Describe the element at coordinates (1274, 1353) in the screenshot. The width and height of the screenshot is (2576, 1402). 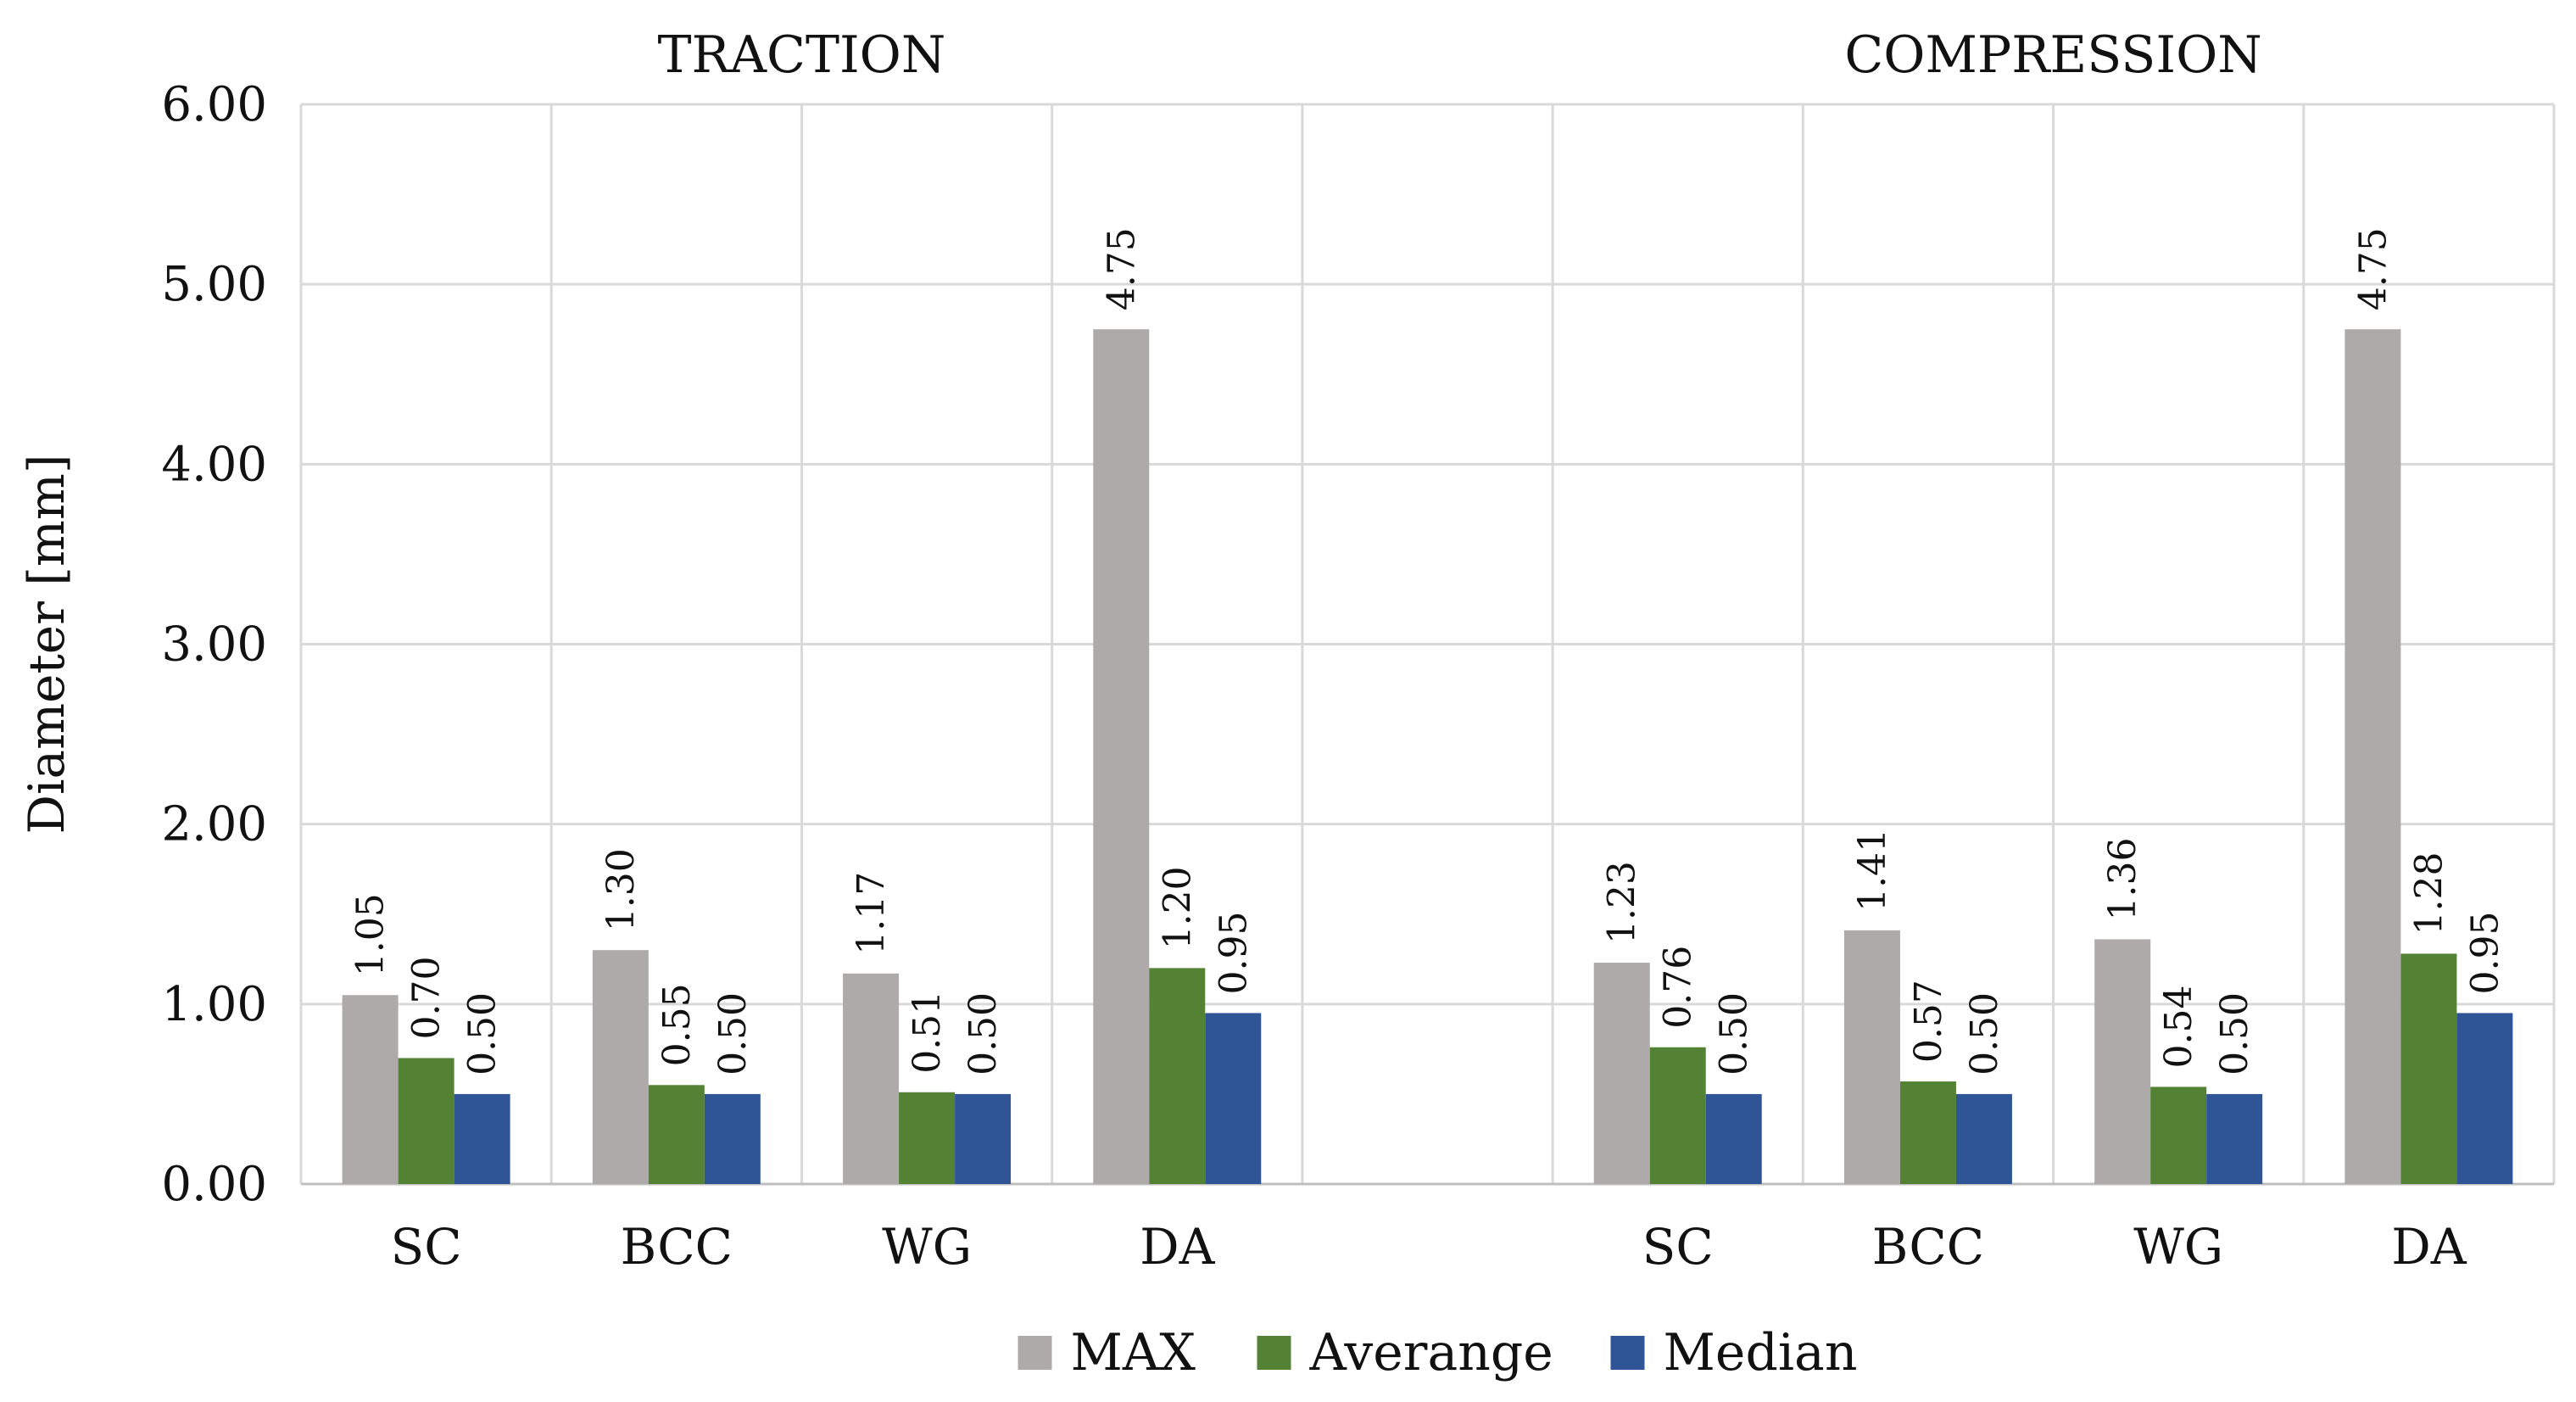
I see `legend-swatch-averange` at that location.